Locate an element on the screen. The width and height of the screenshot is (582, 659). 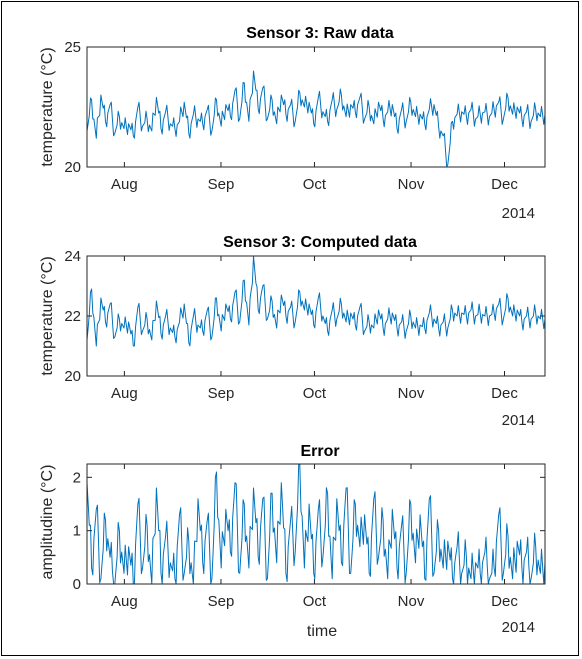
y-axis-label: amplitudine (°C) is located at coordinates (47, 522).